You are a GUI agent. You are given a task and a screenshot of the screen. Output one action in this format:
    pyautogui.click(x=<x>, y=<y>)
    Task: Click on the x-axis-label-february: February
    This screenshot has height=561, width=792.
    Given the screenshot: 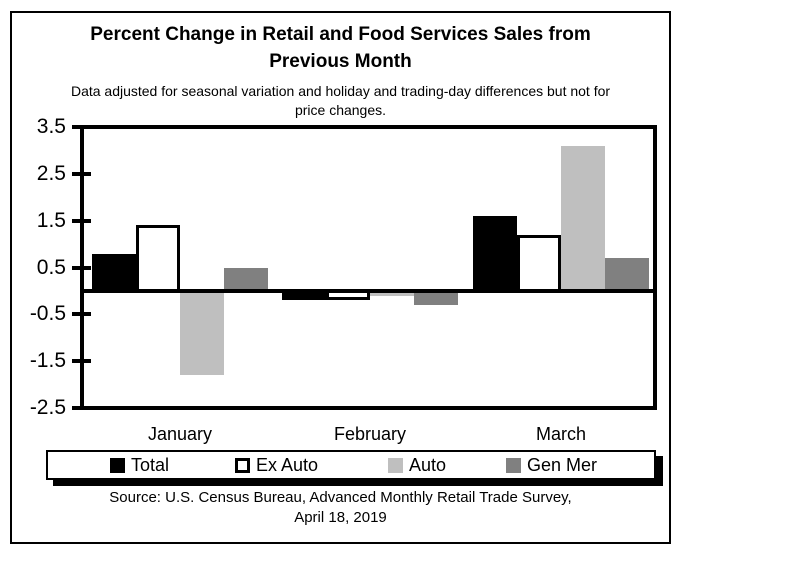 What is the action you would take?
    pyautogui.click(x=370, y=434)
    